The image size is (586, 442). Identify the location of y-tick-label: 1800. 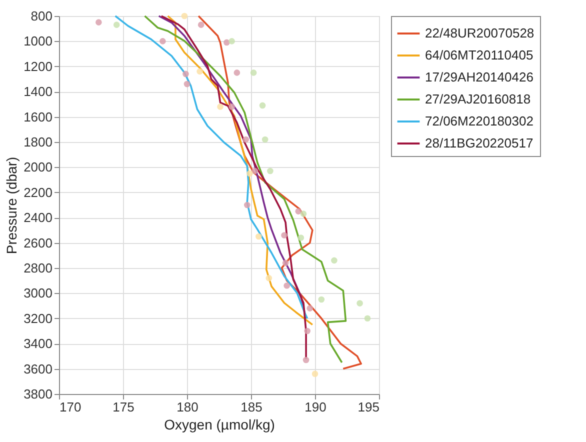
(38, 142).